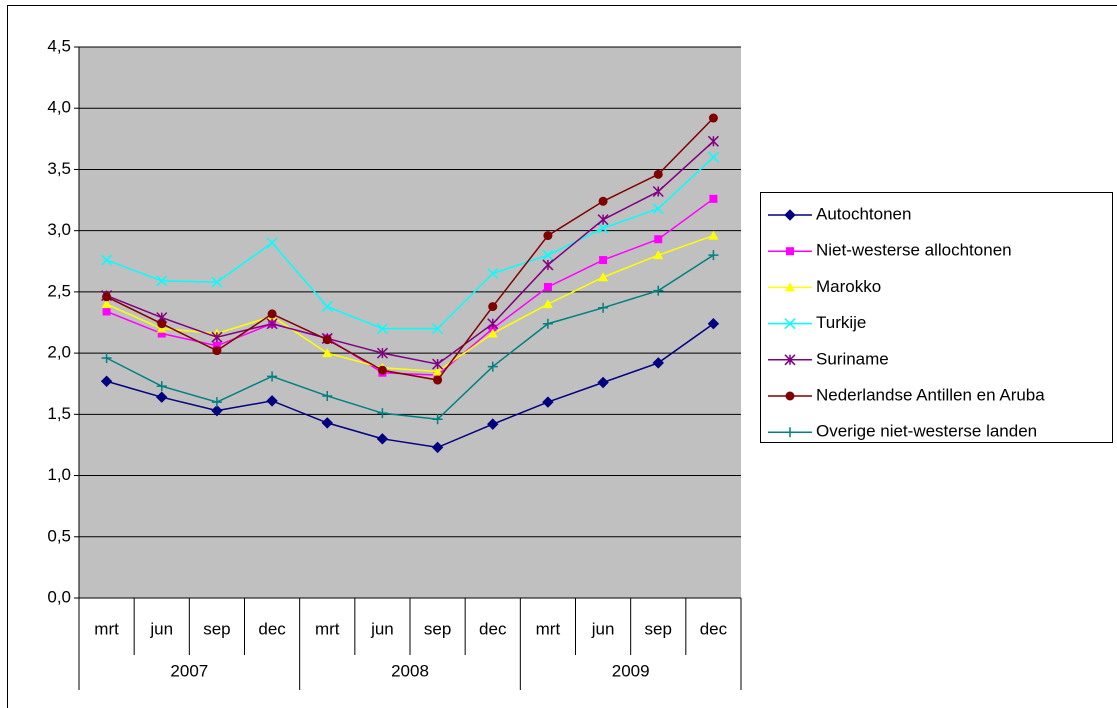 Image resolution: width=1117 pixels, height=708 pixels. What do you see at coordinates (59, 596) in the screenshot?
I see `y-tick-label: 0,0` at bounding box center [59, 596].